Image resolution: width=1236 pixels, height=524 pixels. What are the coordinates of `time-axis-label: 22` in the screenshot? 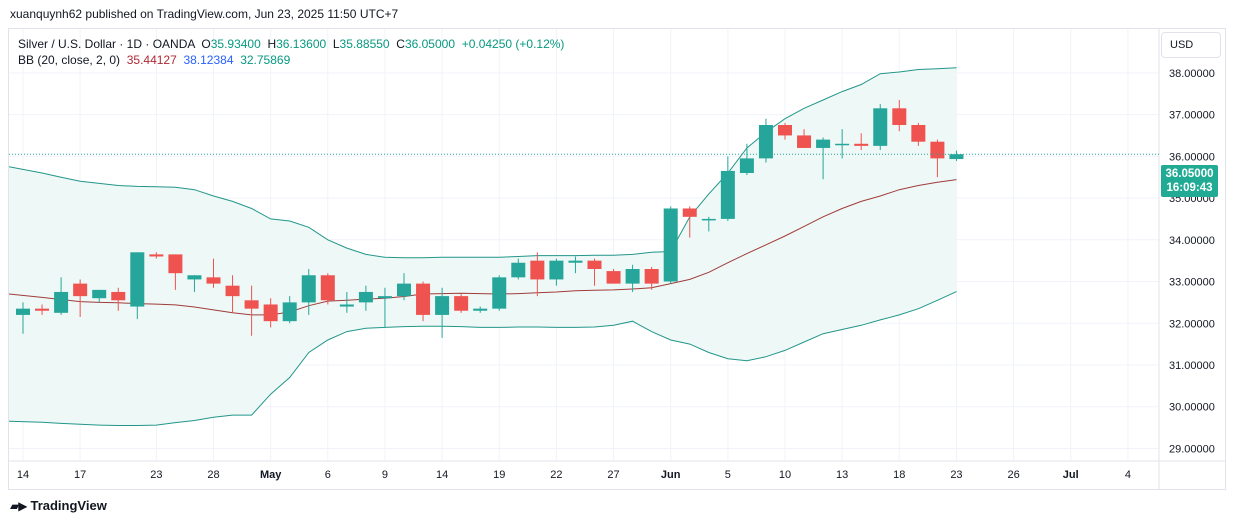 It's located at (556, 475).